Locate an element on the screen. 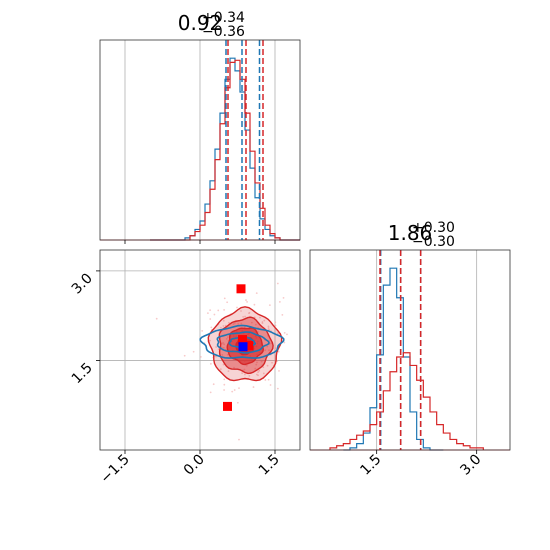  title-minus: −0.36 is located at coordinates (223, 32).